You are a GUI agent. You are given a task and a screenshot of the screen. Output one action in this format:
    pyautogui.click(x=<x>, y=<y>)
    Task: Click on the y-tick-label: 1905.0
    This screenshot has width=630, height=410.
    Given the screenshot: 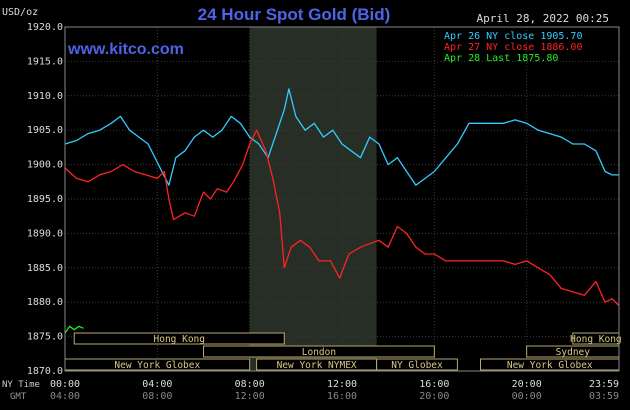 What is the action you would take?
    pyautogui.click(x=45, y=130)
    